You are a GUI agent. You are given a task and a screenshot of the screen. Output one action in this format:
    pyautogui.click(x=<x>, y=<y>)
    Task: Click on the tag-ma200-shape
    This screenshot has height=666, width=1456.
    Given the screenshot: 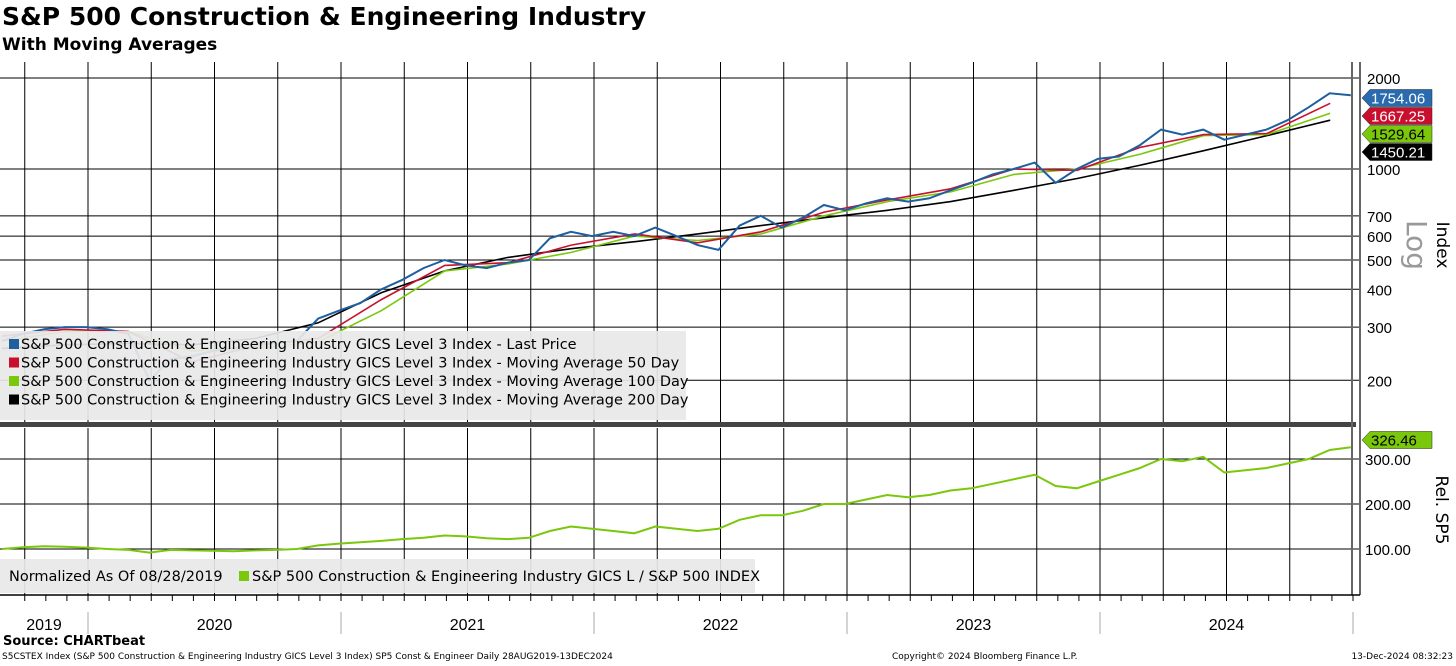 What is the action you would take?
    pyautogui.click(x=1397, y=152)
    